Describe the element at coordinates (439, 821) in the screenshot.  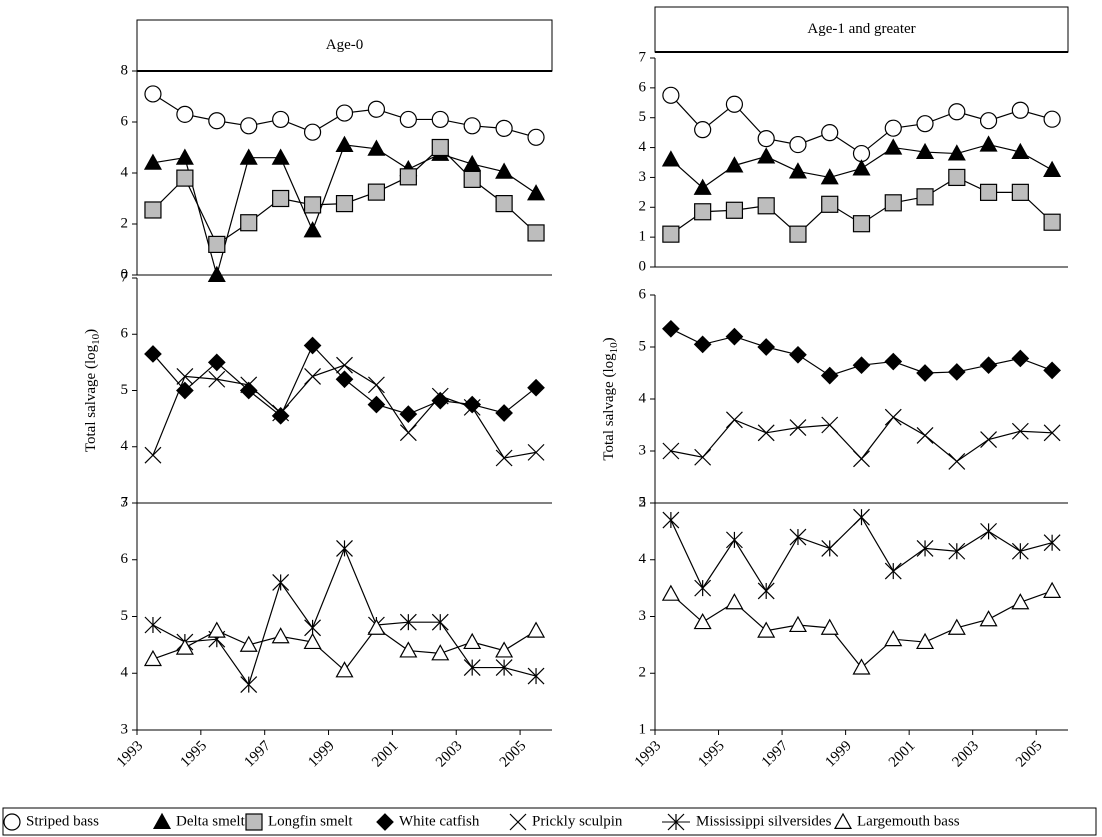
I see `legend-label: White catfish` at that location.